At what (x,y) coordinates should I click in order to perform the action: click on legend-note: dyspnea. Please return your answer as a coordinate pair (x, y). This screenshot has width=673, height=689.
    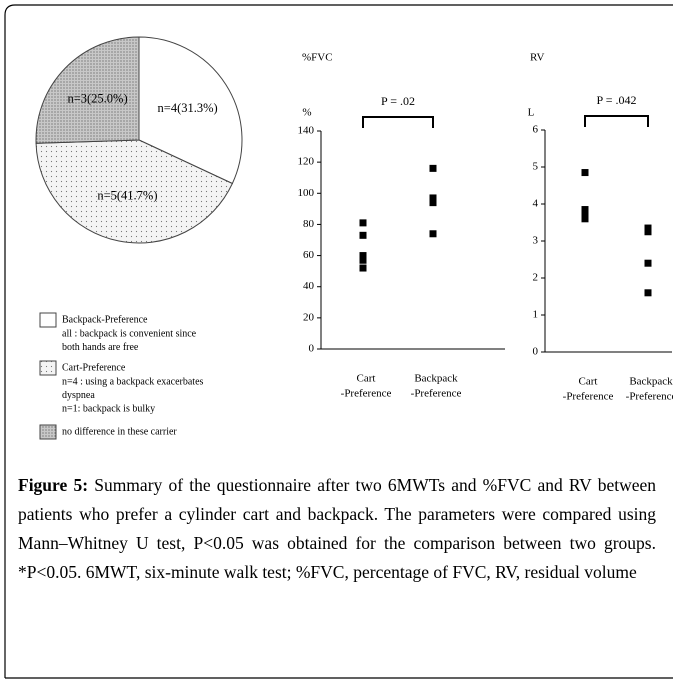
    Looking at the image, I should click on (78, 395).